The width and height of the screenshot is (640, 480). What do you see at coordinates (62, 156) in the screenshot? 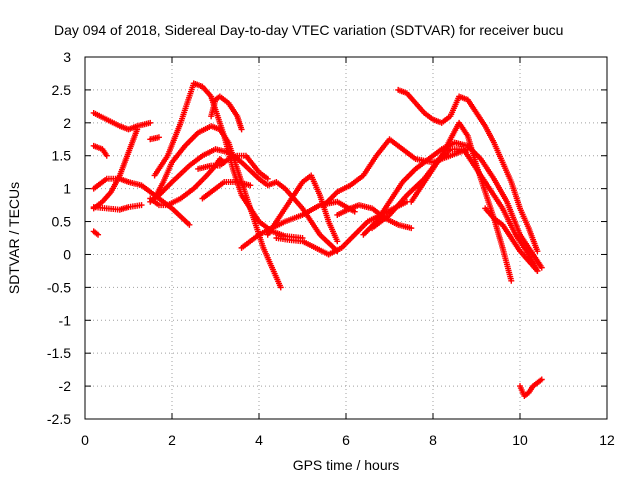
I see `y-tick-label: 1.5` at bounding box center [62, 156].